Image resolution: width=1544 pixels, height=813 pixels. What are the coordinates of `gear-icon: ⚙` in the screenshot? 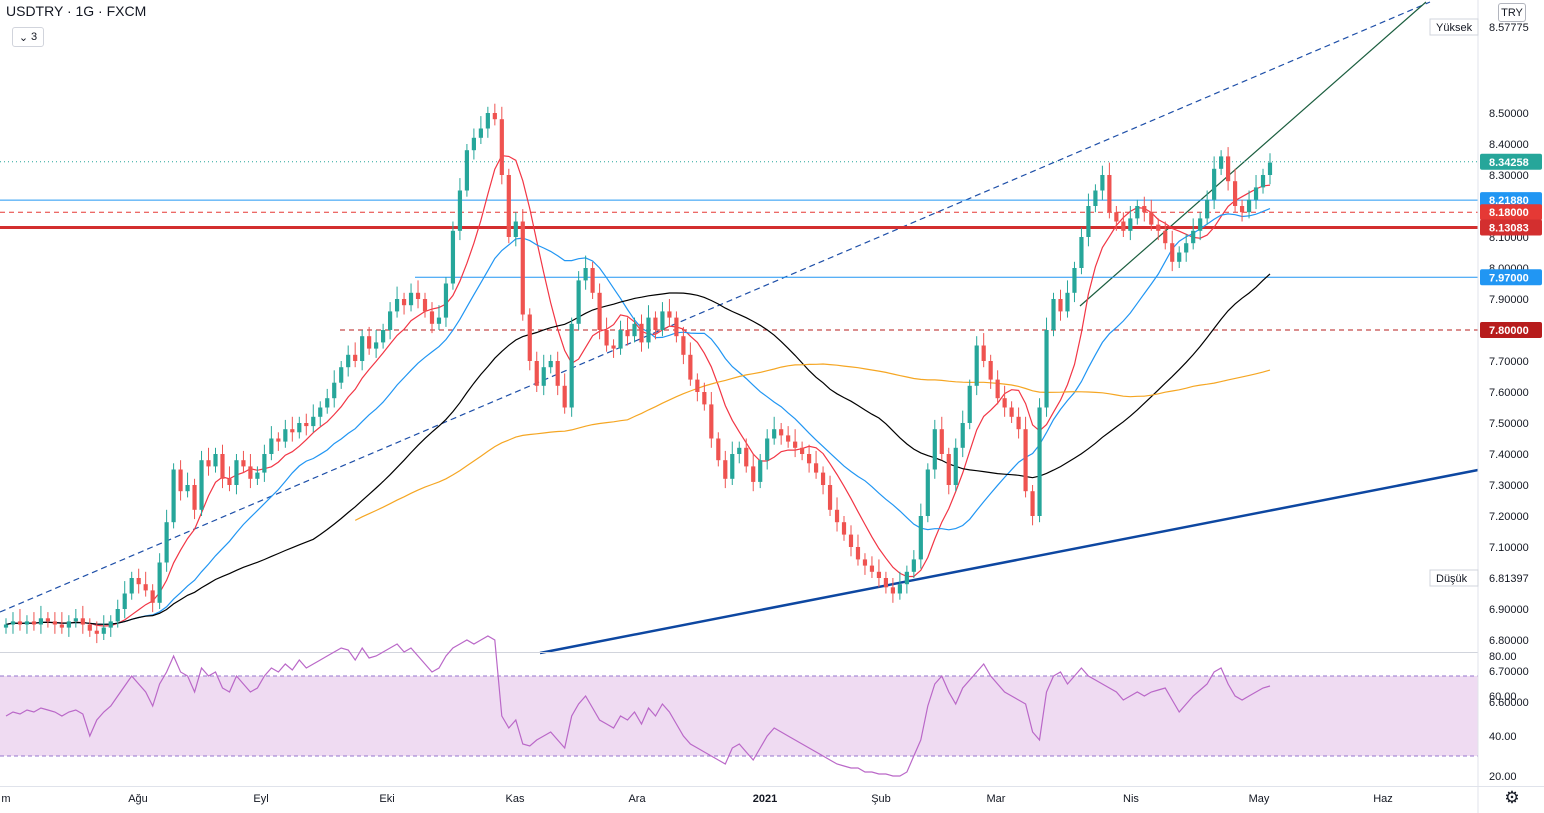 It's located at (1512, 797).